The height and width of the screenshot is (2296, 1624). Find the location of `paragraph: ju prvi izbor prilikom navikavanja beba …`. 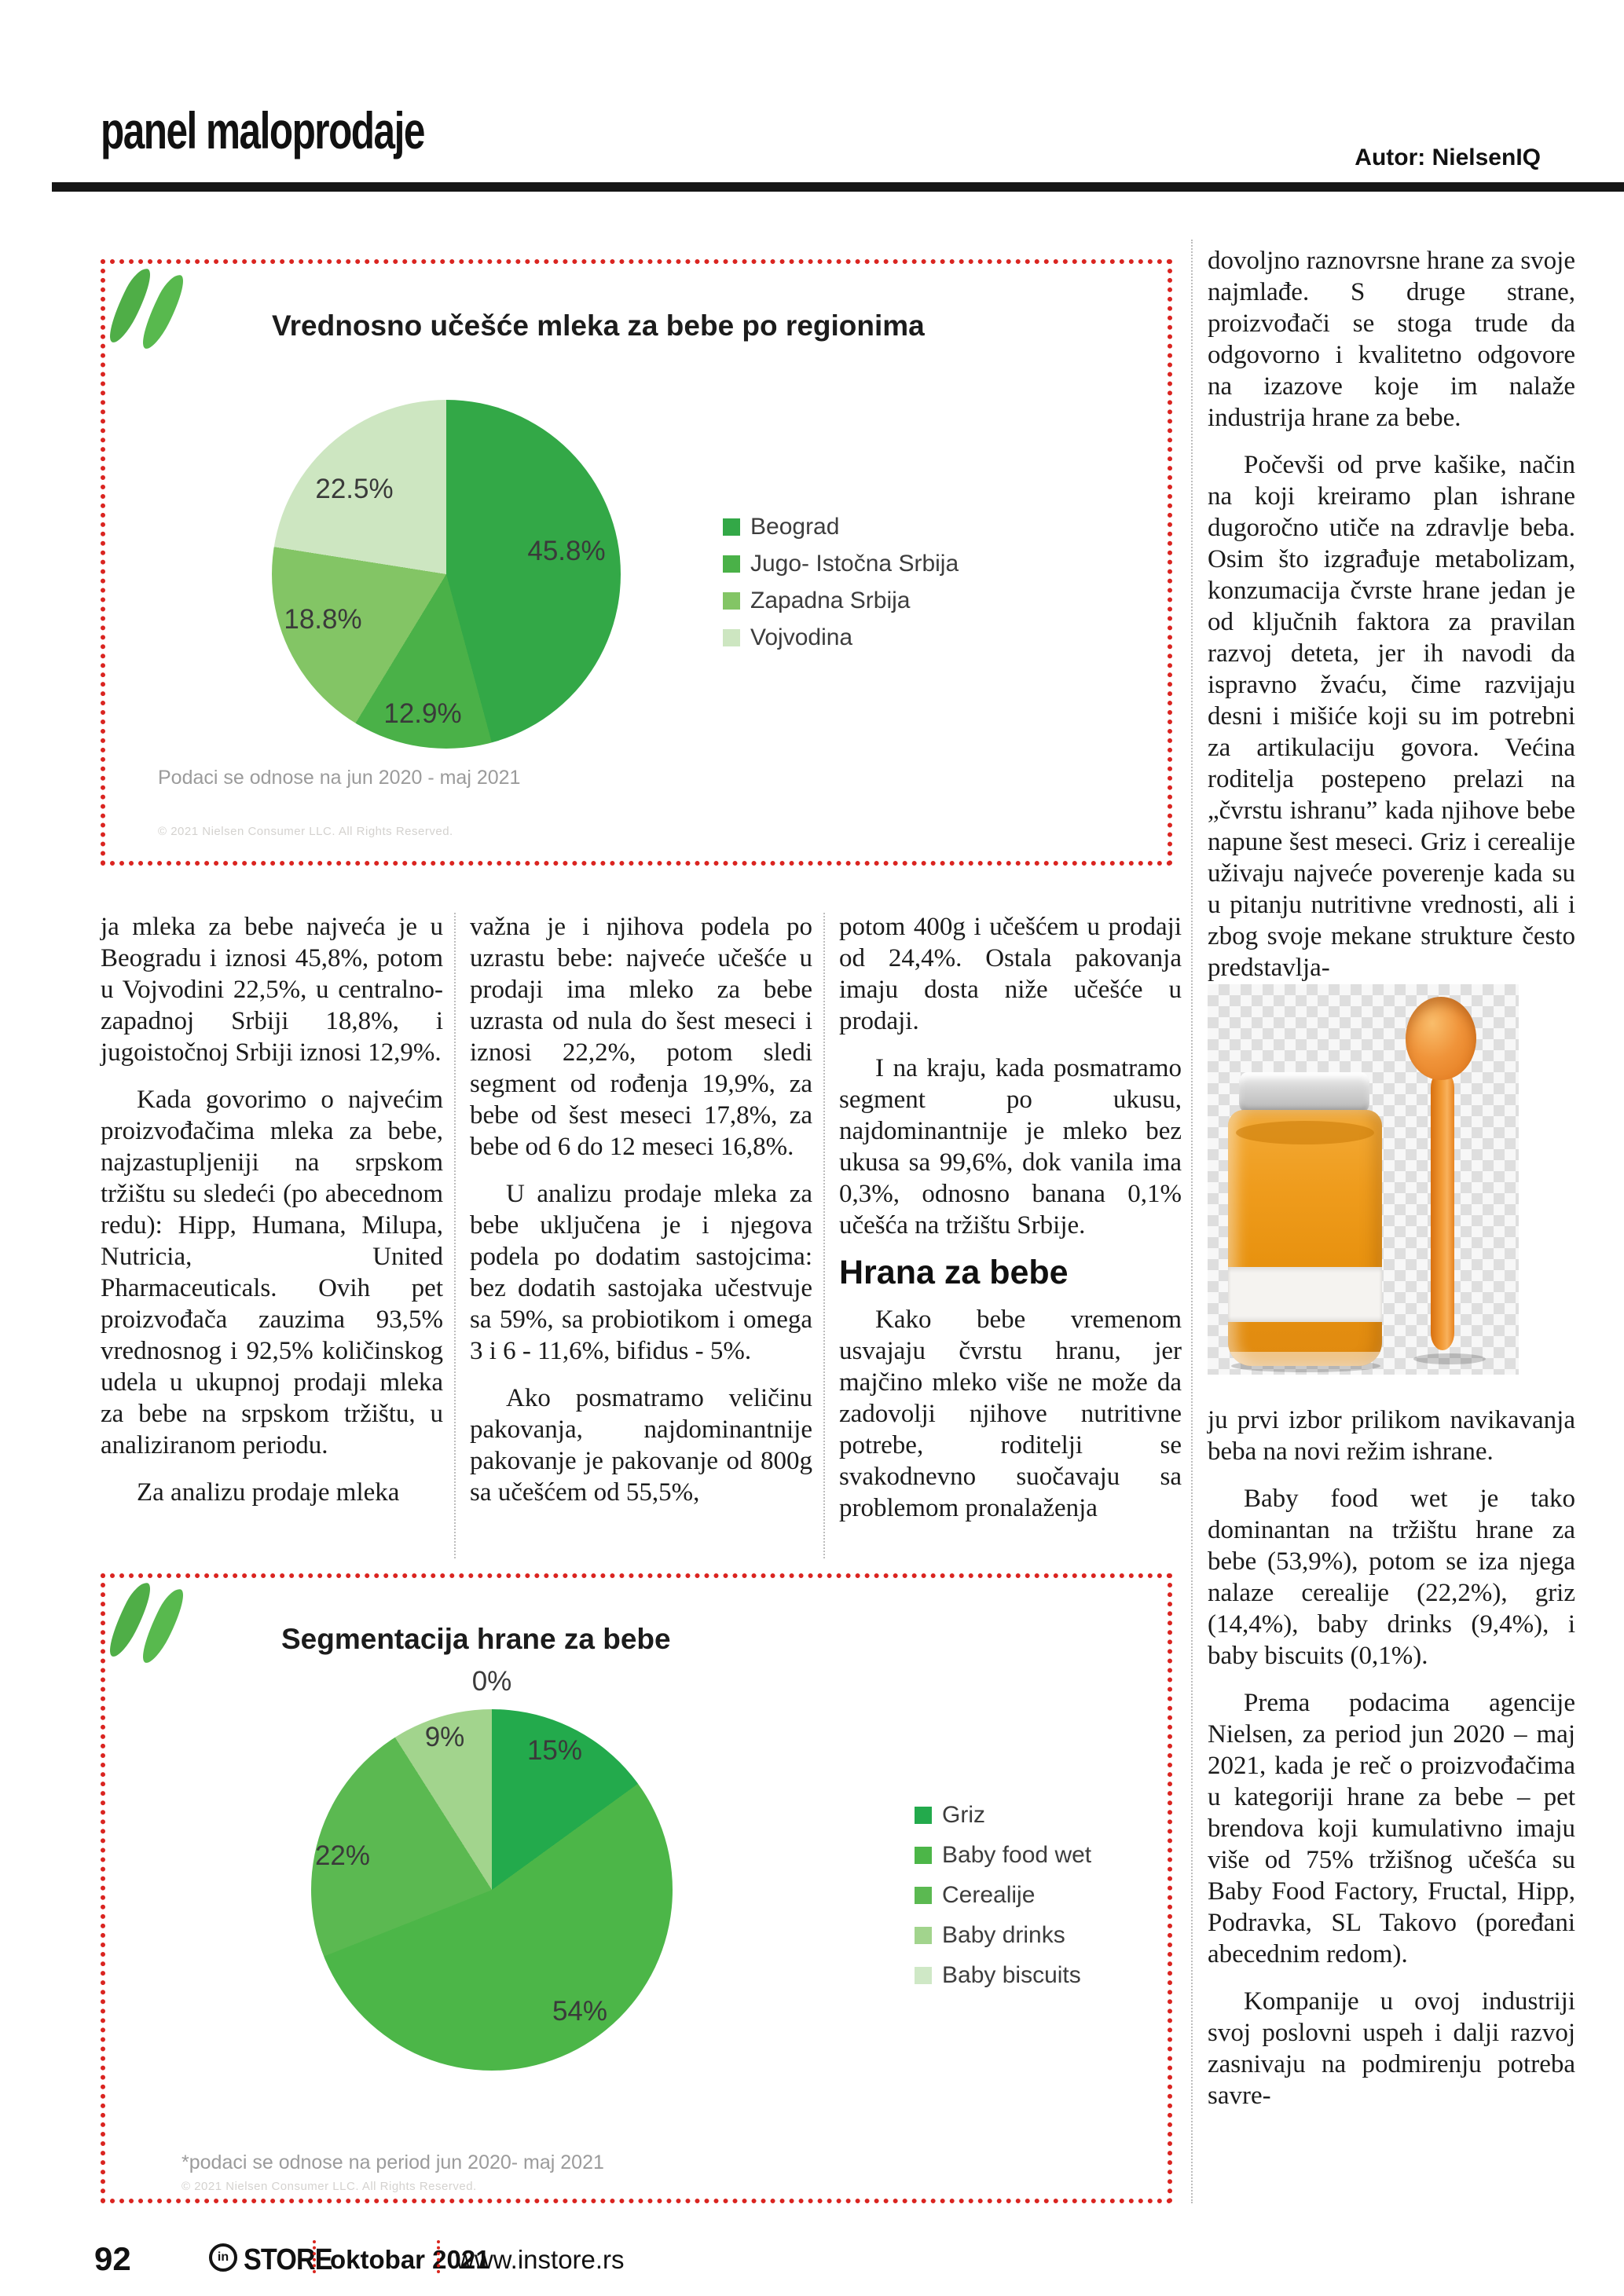

paragraph: ju prvi izbor prilikom navikavanja beba … is located at coordinates (1392, 1436).